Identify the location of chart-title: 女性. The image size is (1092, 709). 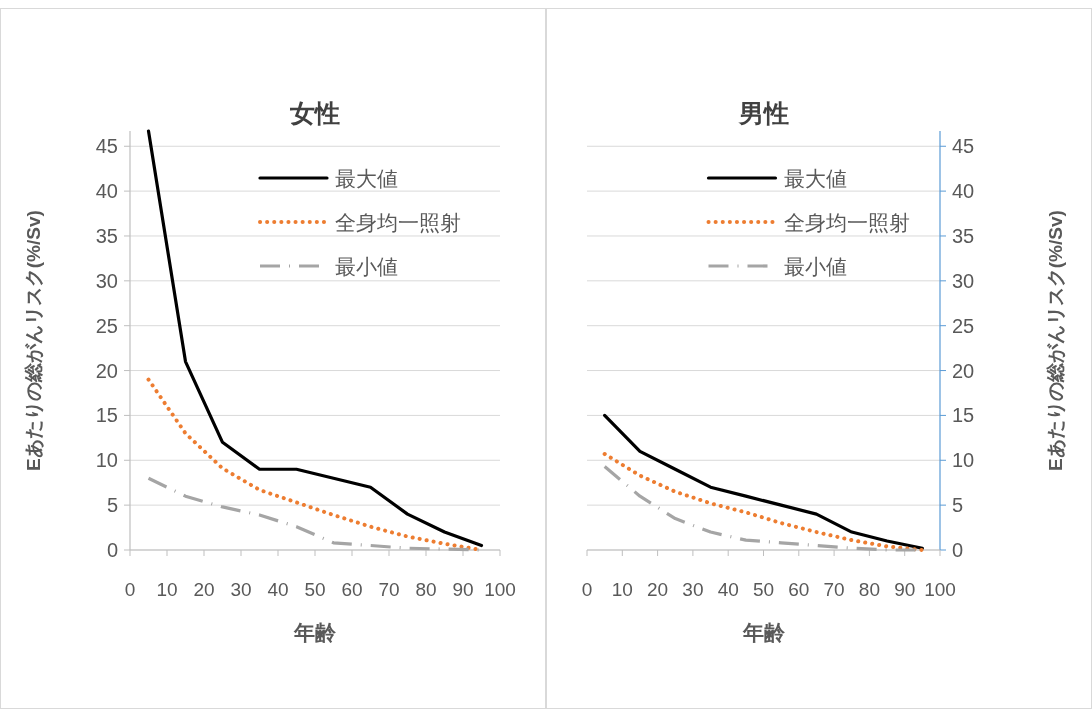
(314, 113).